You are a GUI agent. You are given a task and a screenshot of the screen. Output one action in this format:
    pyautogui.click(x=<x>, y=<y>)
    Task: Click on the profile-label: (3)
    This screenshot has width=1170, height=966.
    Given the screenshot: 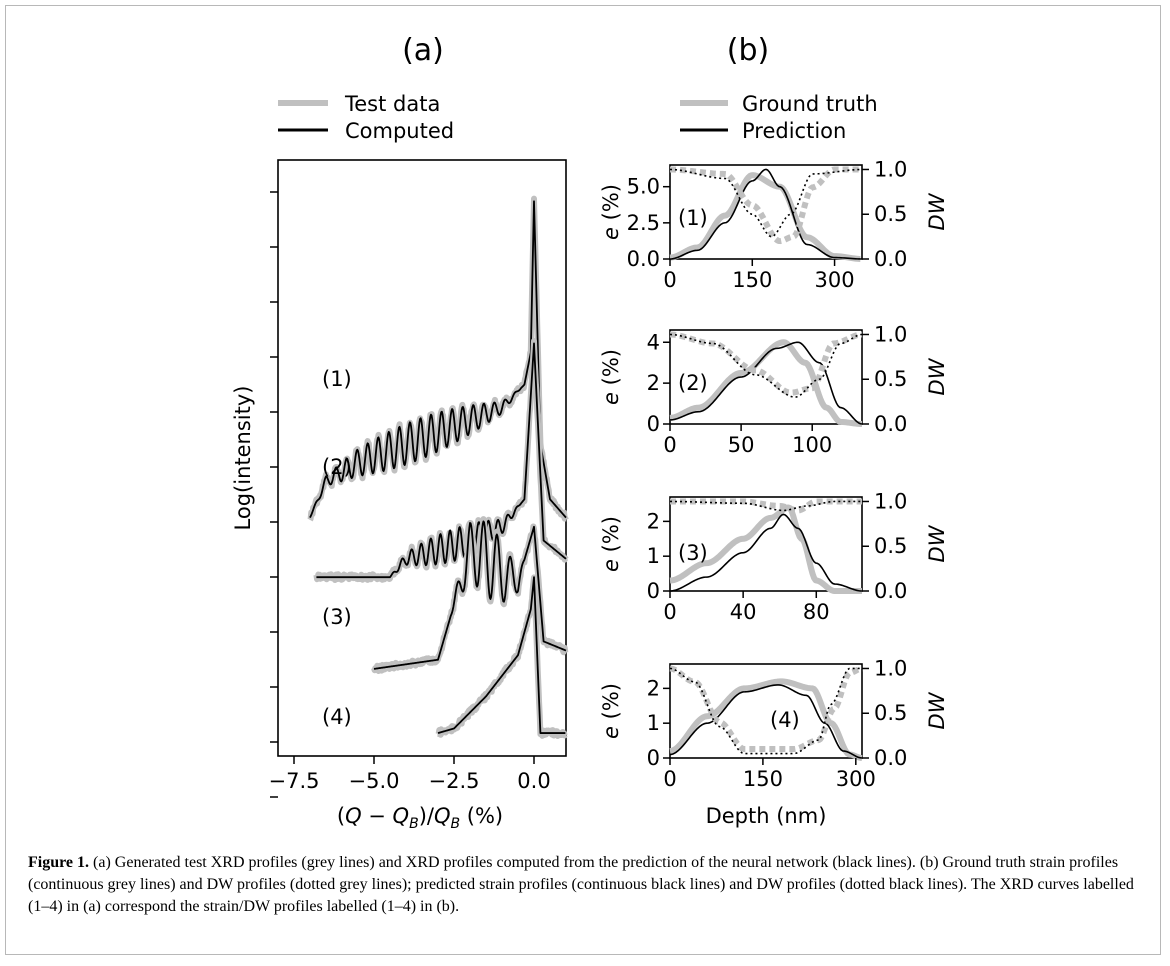 What is the action you would take?
    pyautogui.click(x=693, y=553)
    